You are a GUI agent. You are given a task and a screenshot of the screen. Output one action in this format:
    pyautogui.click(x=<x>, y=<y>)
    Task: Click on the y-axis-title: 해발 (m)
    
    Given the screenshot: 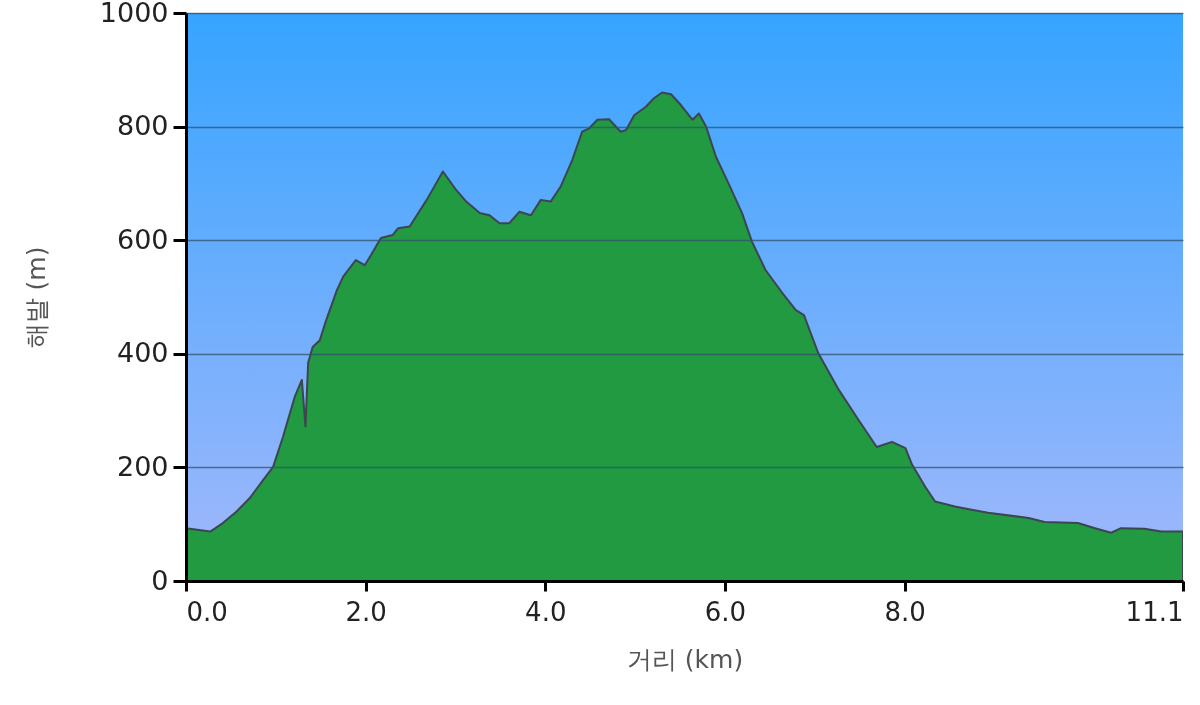 What is the action you would take?
    pyautogui.click(x=36, y=297)
    